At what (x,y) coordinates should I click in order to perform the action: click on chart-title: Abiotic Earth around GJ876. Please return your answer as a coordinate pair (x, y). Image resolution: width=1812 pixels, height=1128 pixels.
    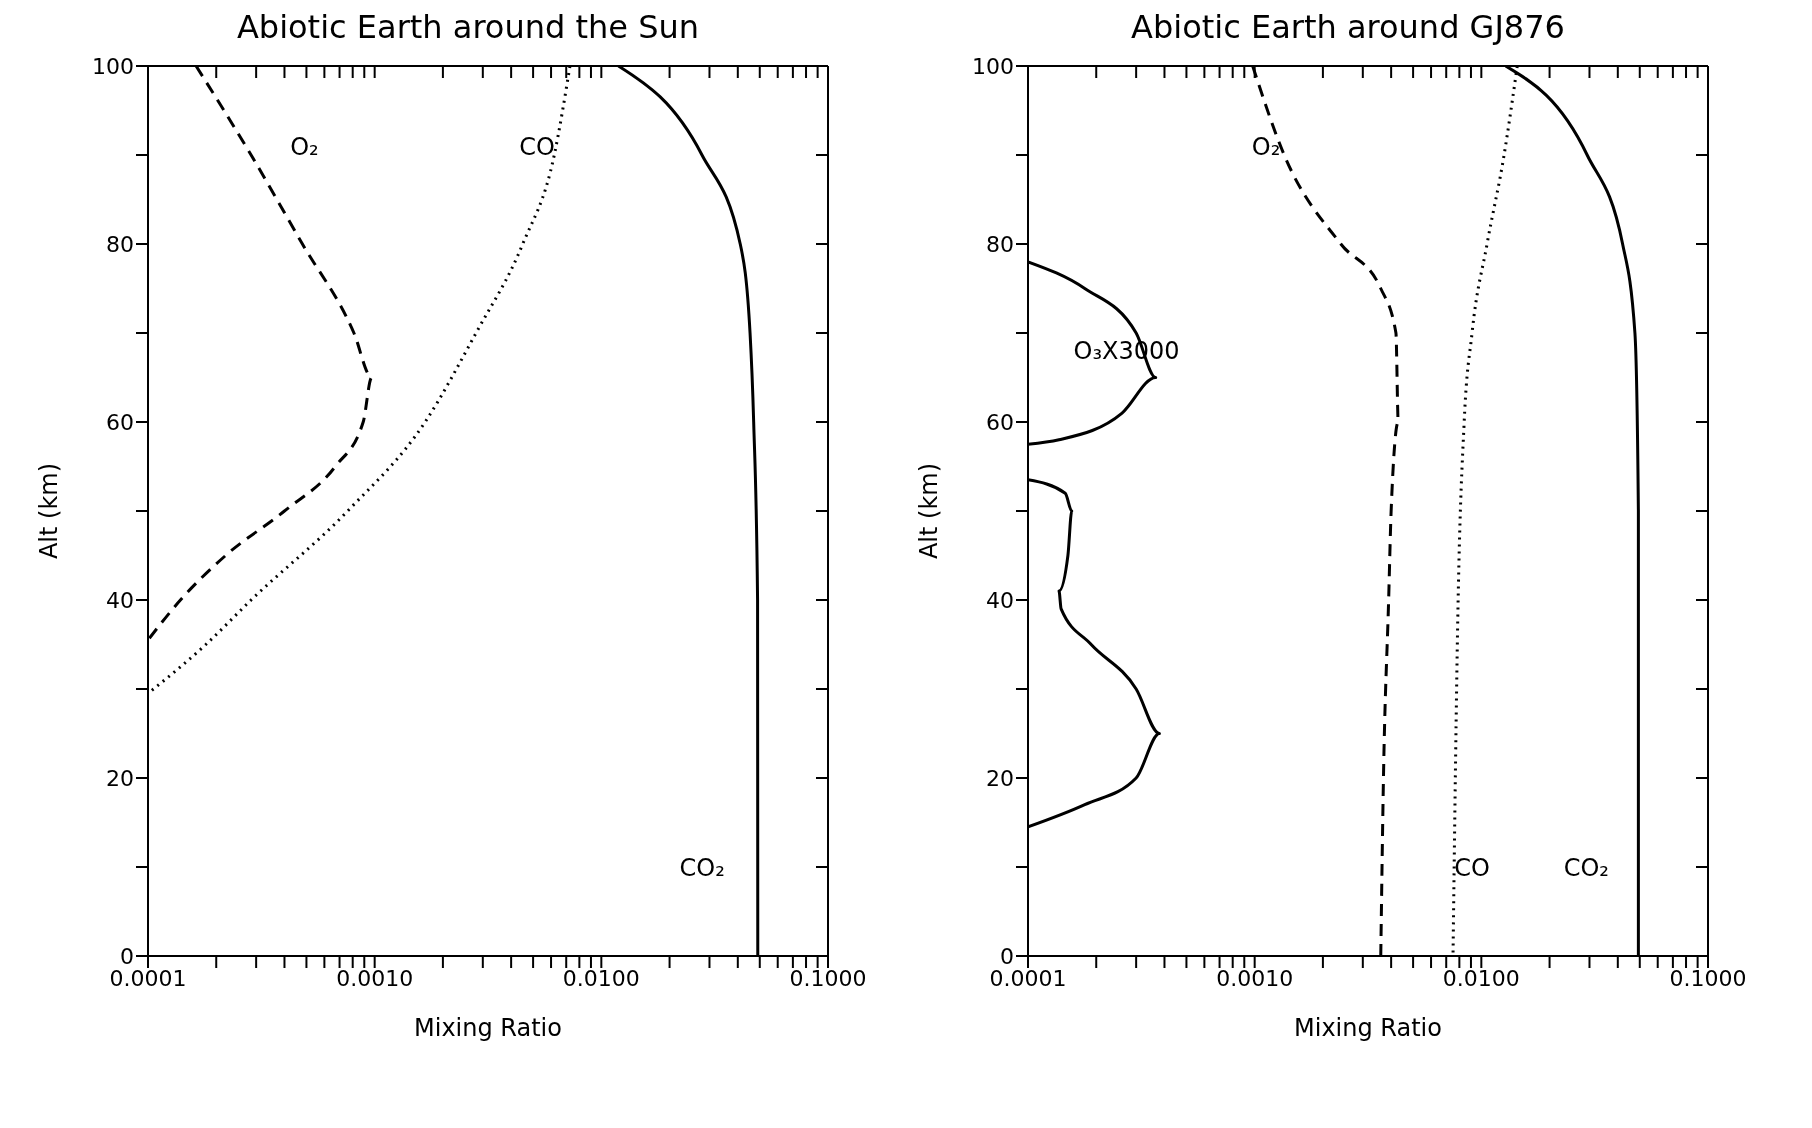
    Looking at the image, I should click on (1348, 27).